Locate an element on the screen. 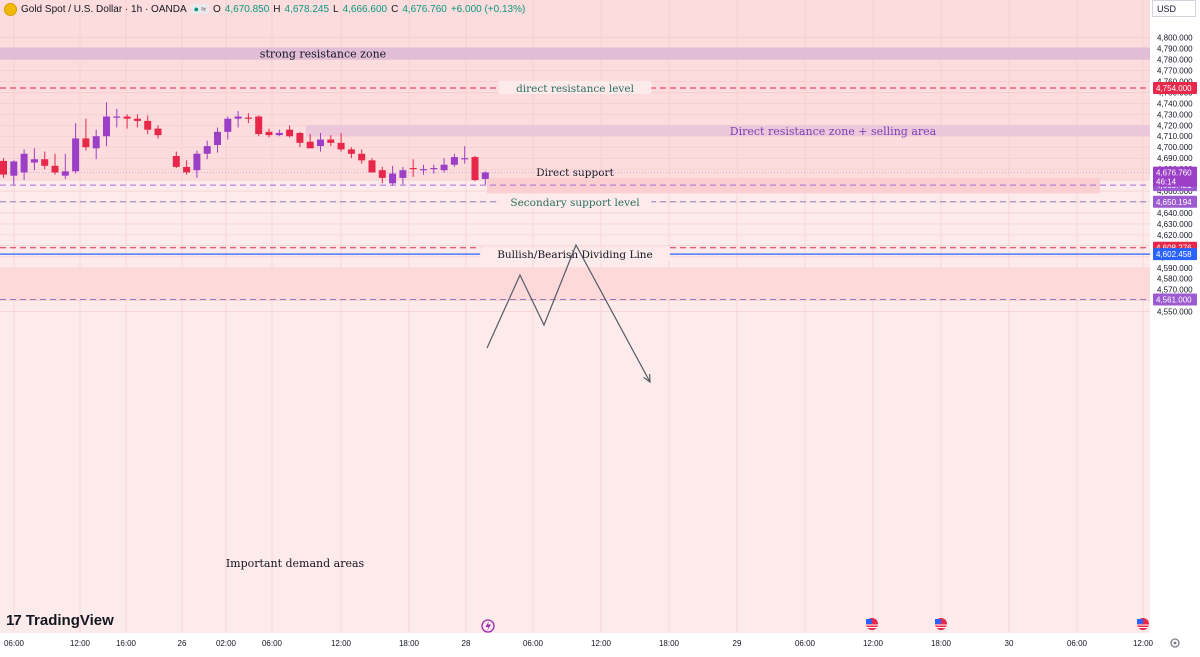 The image size is (1200, 657). currency-selector: USD is located at coordinates (1174, 8).